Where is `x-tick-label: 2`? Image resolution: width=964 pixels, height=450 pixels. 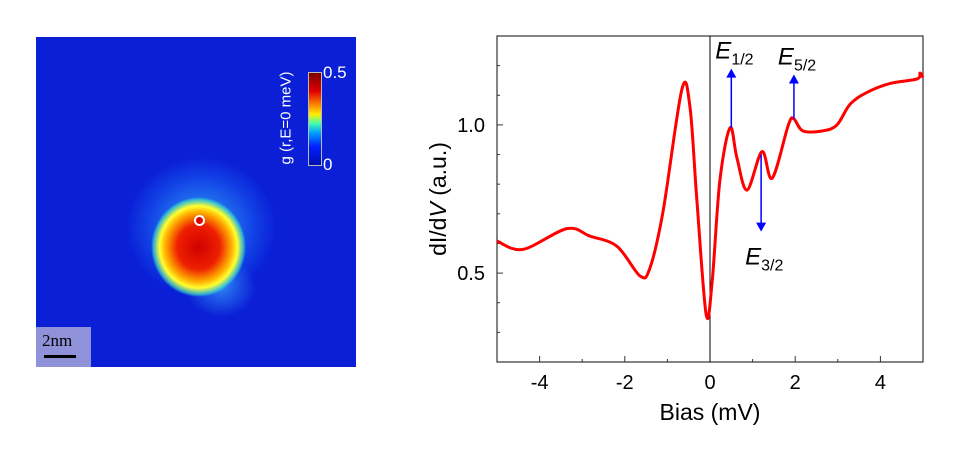
x-tick-label: 2 is located at coordinates (795, 383).